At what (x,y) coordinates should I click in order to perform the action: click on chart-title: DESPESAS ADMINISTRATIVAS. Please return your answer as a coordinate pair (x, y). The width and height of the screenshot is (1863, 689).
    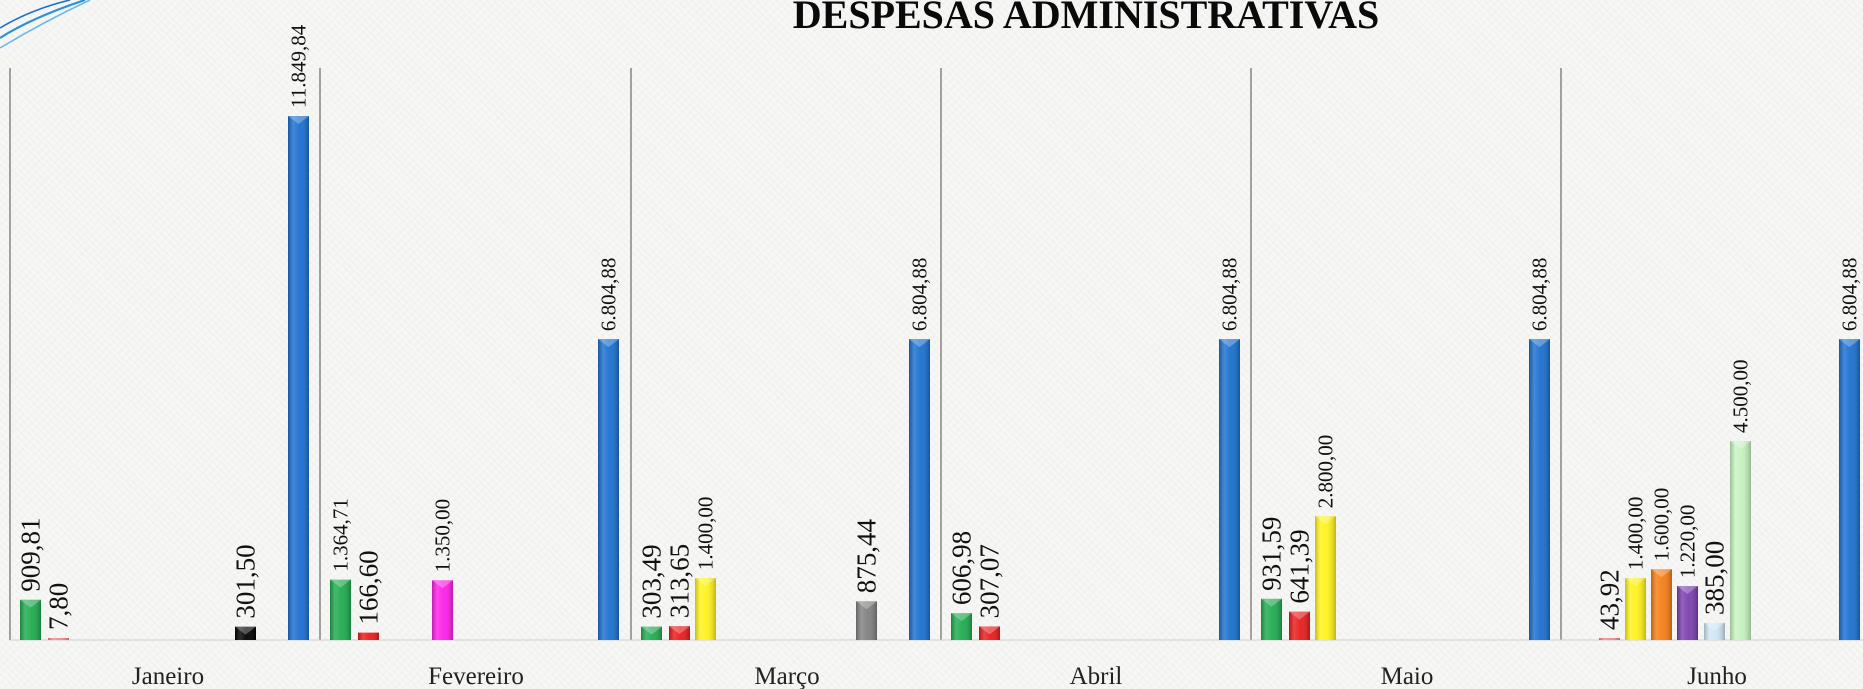
    Looking at the image, I should click on (1086, 18).